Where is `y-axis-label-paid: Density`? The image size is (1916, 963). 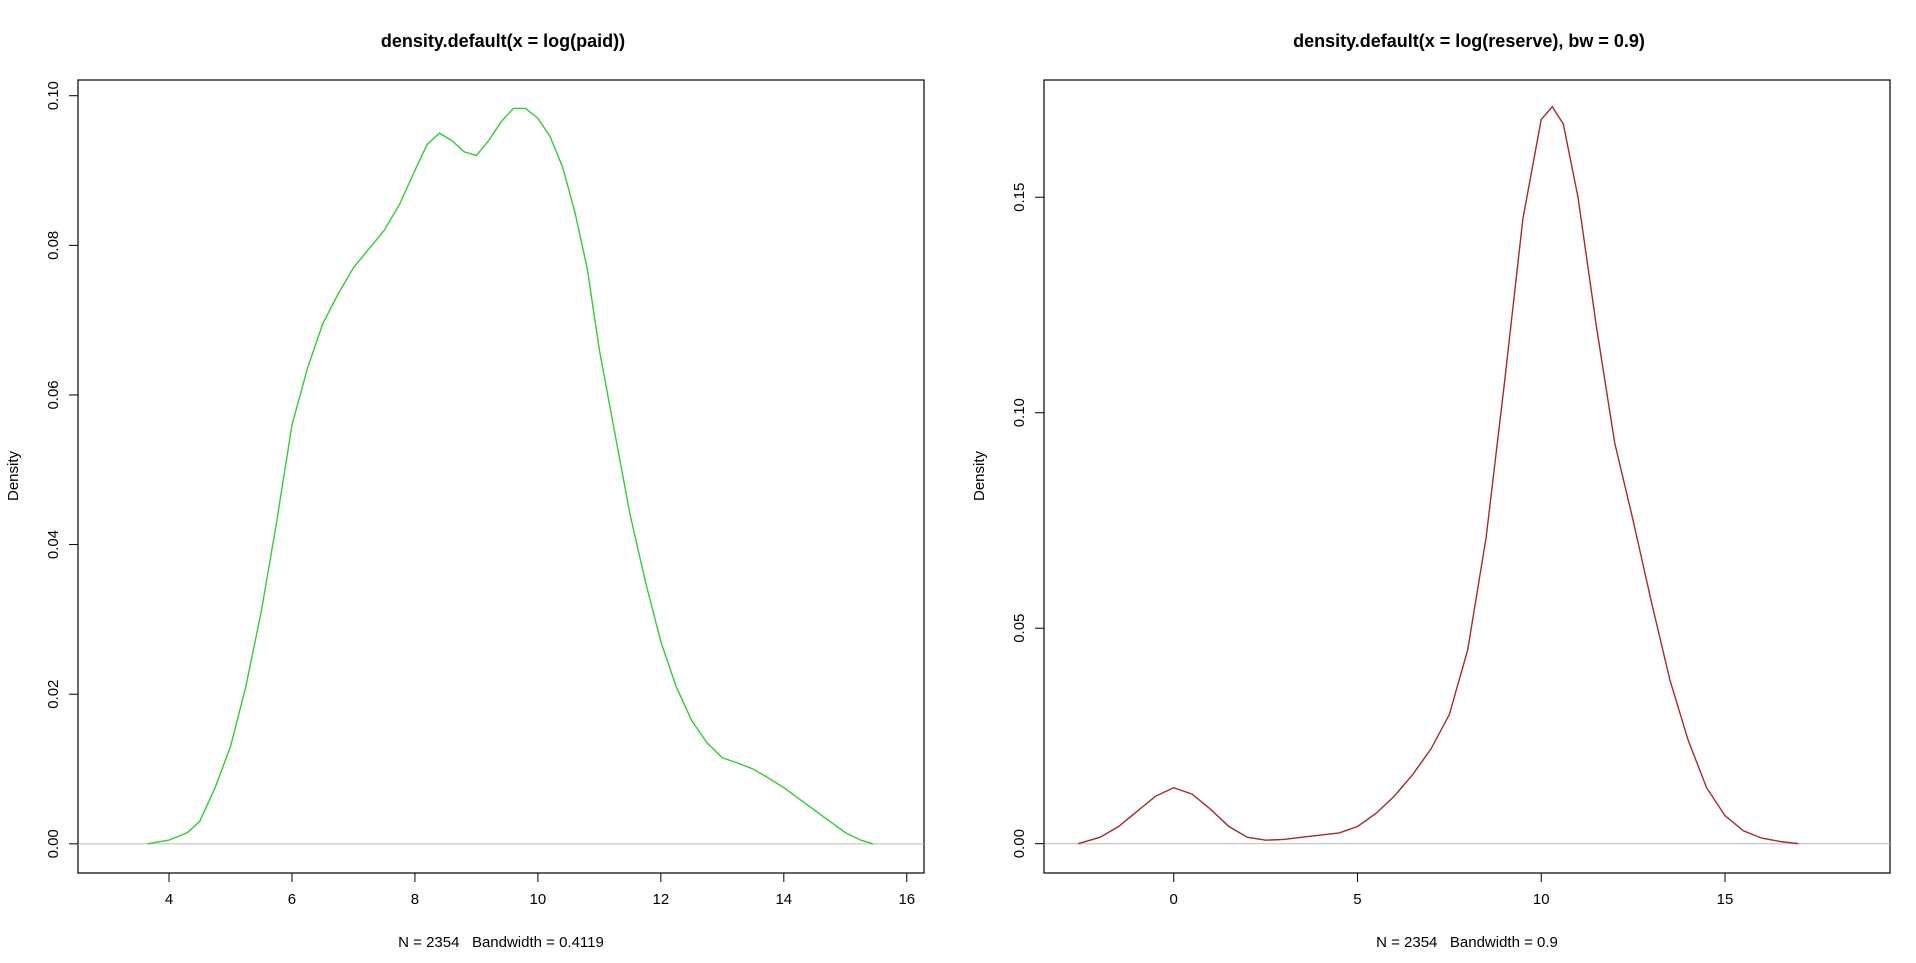
y-axis-label-paid: Density is located at coordinates (13, 475).